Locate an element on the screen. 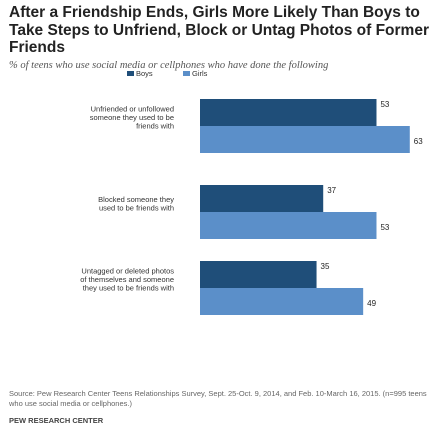 The image size is (447, 444). value-label-boys-2: 37 is located at coordinates (331, 190).